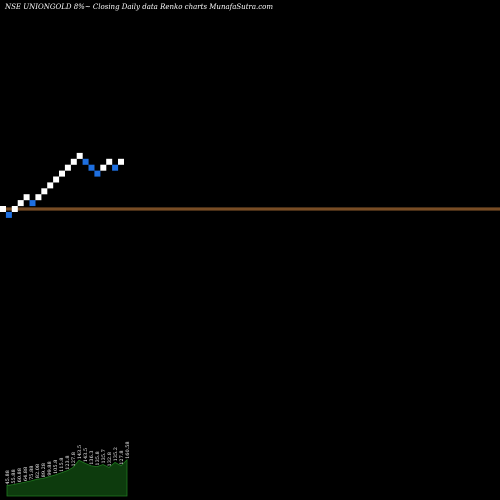 This screenshot has height=500, width=500. I want to click on volume-label-7: 99.88, so click(50, 468).